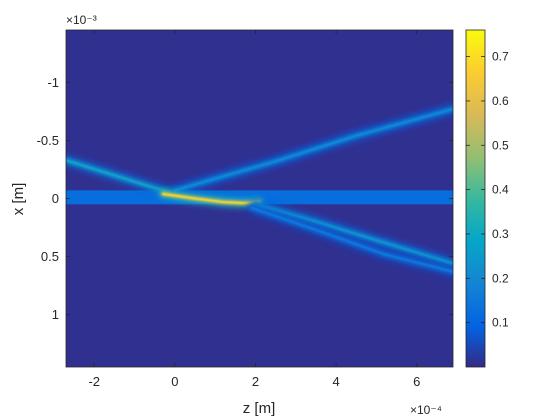  What do you see at coordinates (174, 381) in the screenshot?
I see `x-tick-label: 0` at bounding box center [174, 381].